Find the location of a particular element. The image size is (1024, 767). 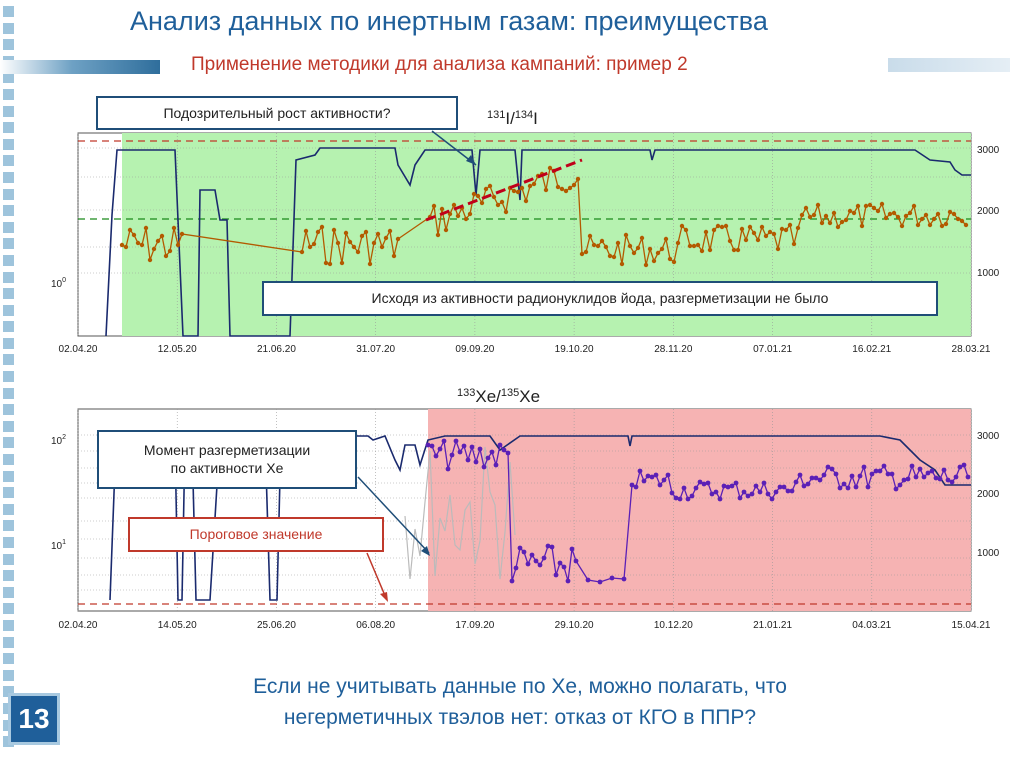

chart-title-iodine: 131I/134I is located at coordinates (512, 118).